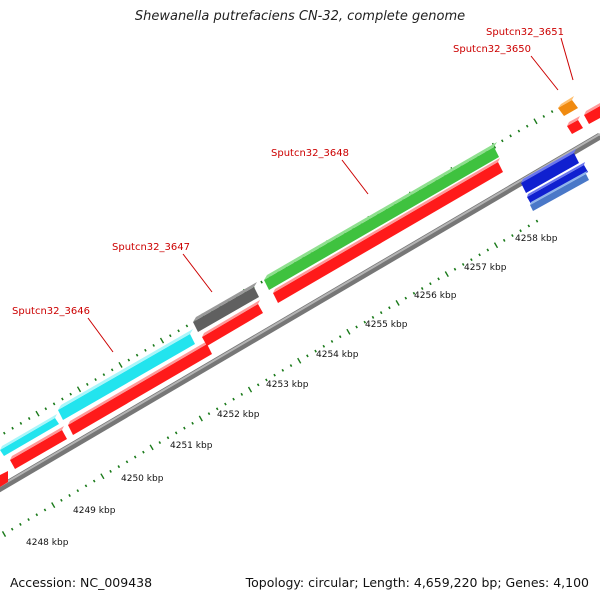 Image resolution: width=600 pixels, height=600 pixels. What do you see at coordinates (142, 479) in the screenshot?
I see `kbp-label: 4250 kbp` at bounding box center [142, 479].